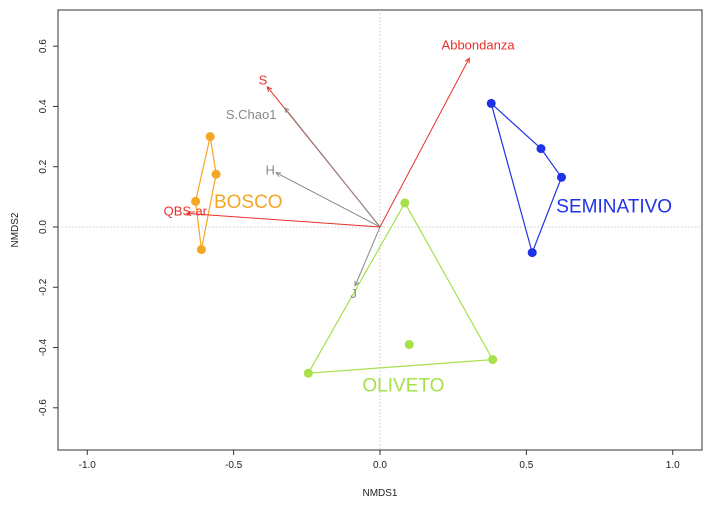 The width and height of the screenshot is (710, 506). I want to click on vector-arrowhead-s, so click(269, 88).